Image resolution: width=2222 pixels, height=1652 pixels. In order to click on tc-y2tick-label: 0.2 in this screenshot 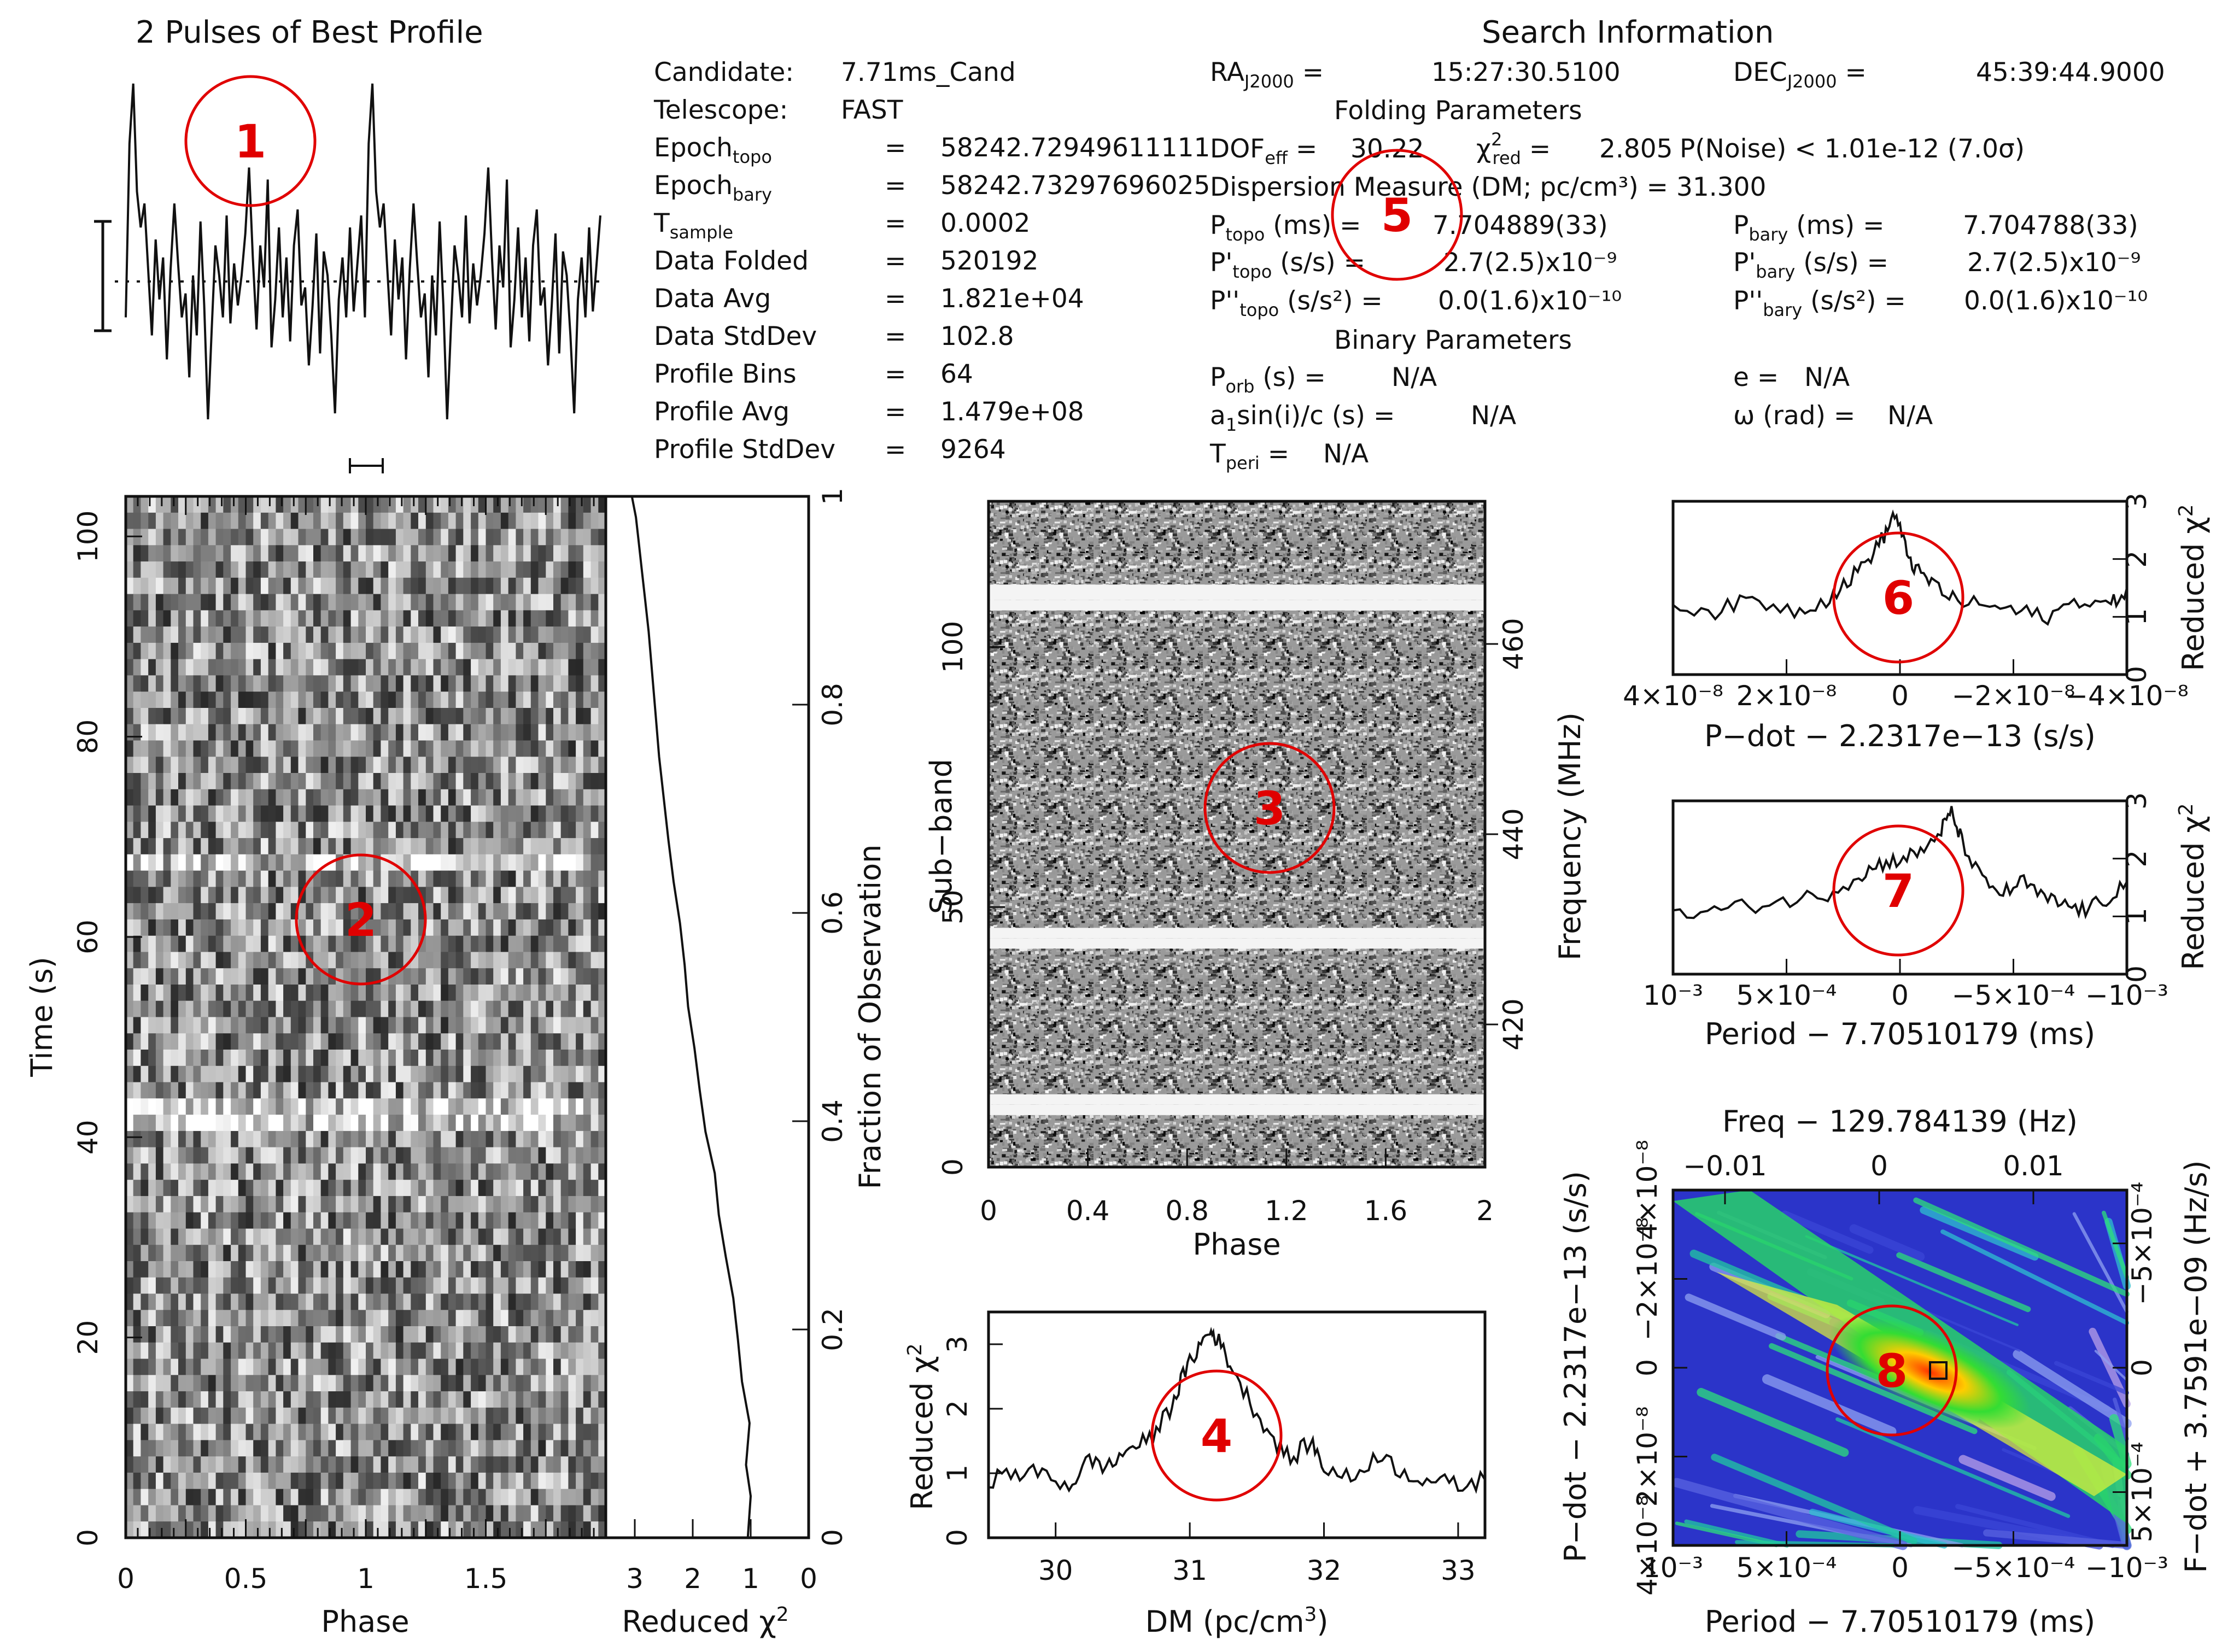, I will do `click(833, 1330)`.